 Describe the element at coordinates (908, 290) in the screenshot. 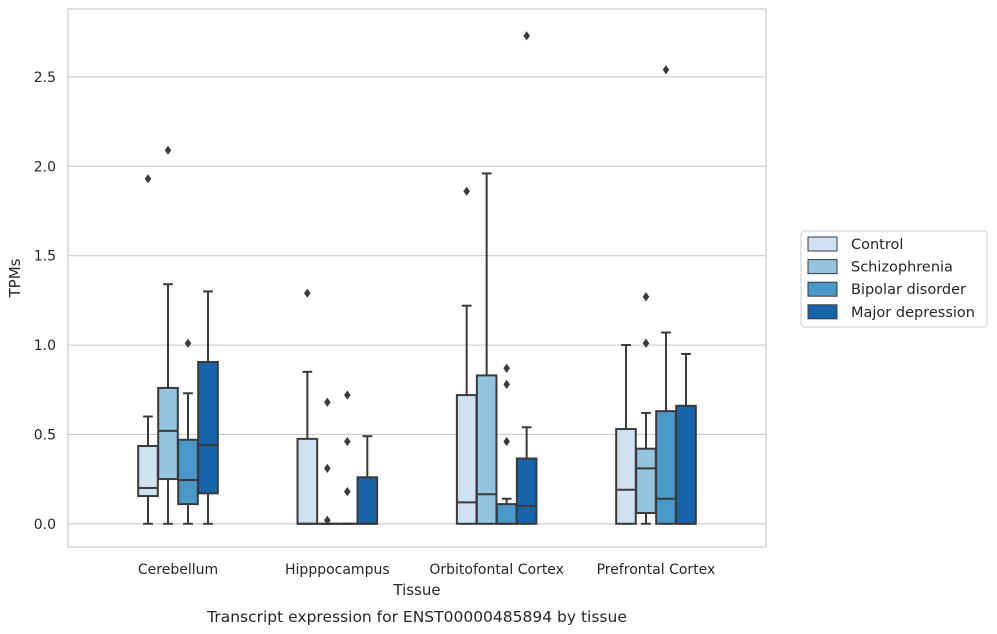

I see `legend-label: Bipolar disorder` at that location.